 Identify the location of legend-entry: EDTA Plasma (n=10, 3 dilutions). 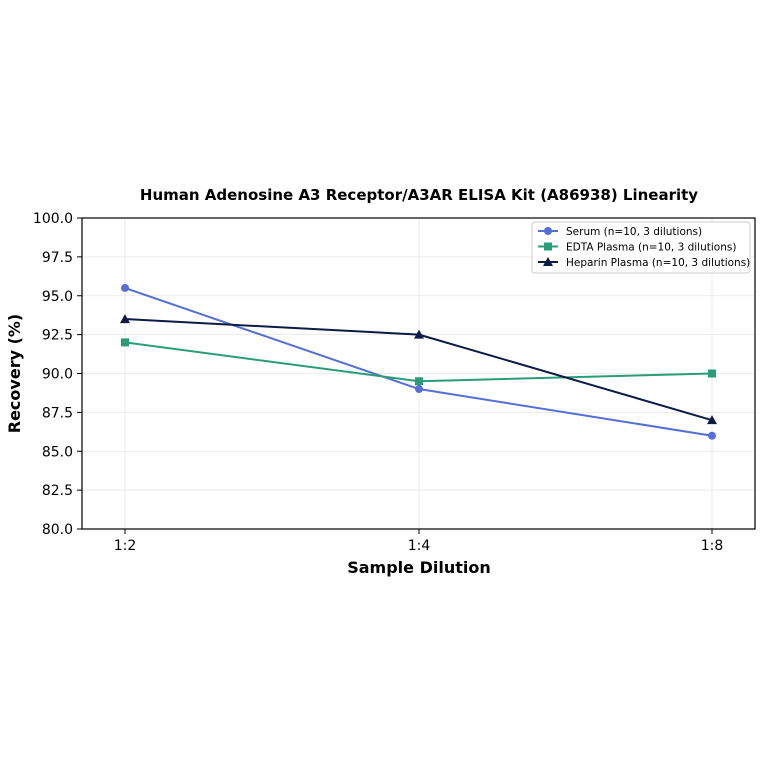
(637, 248).